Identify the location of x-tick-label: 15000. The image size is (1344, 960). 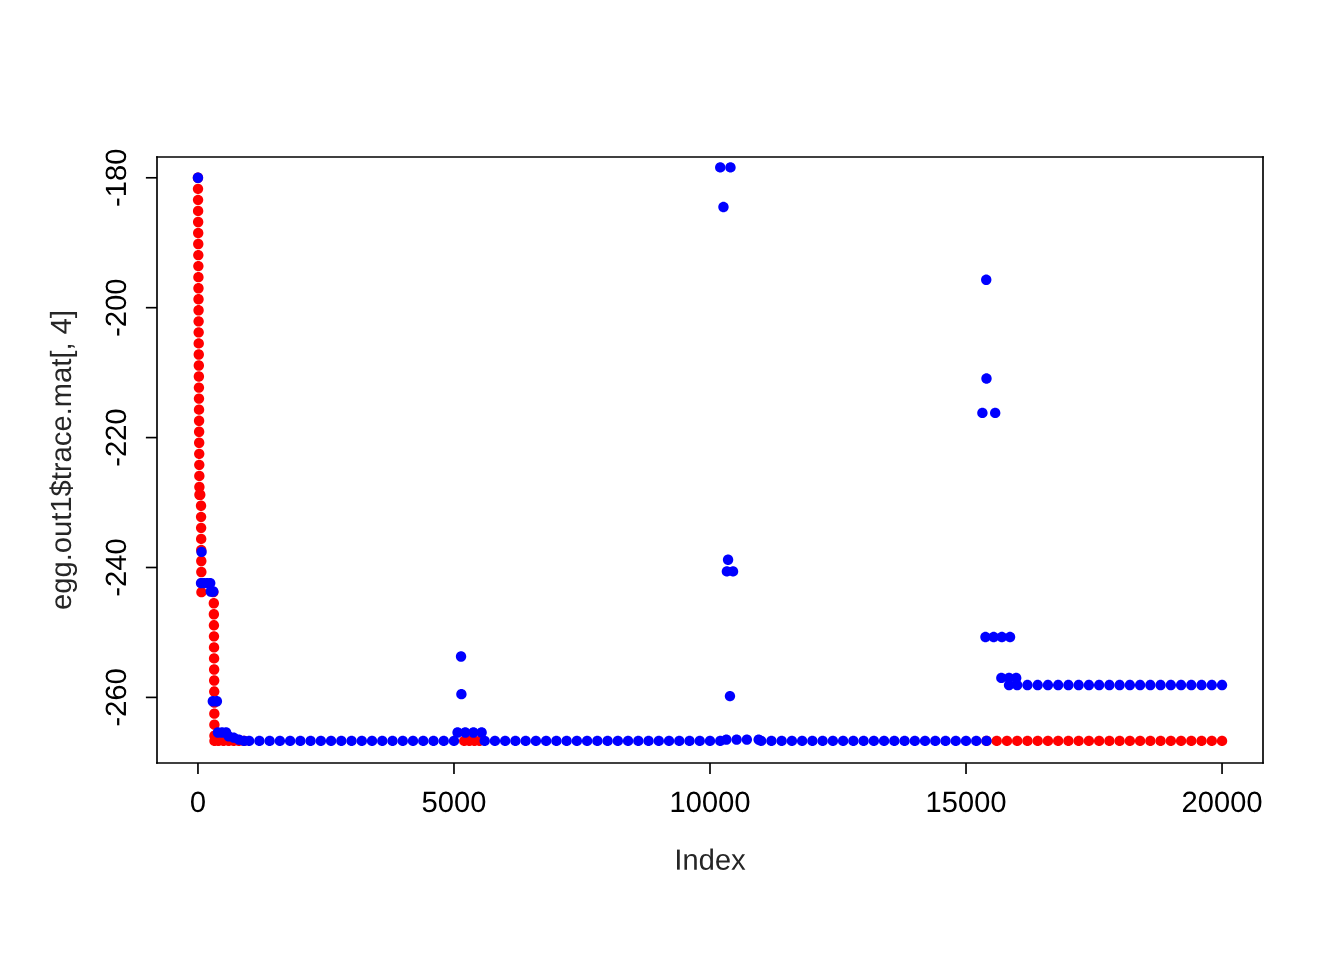
(966, 802).